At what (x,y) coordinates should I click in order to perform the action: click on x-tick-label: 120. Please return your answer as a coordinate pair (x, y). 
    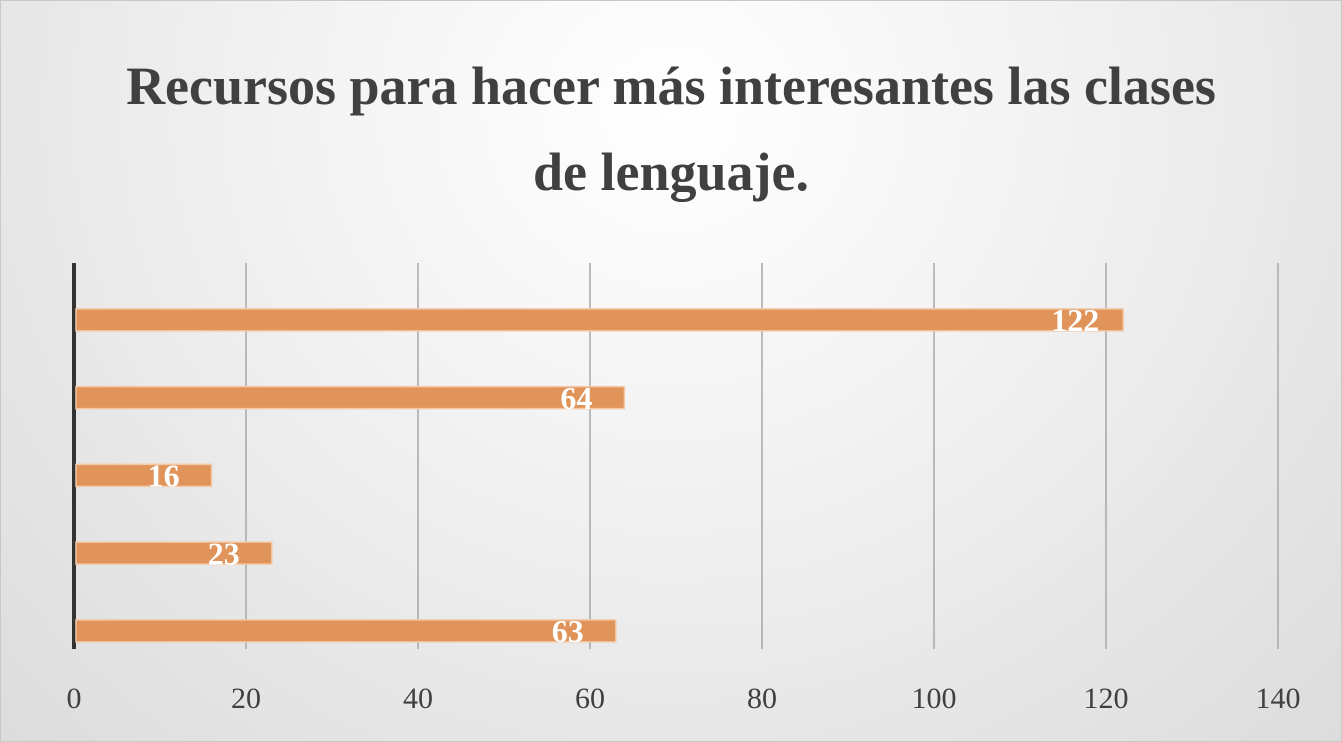
    Looking at the image, I should click on (1106, 698).